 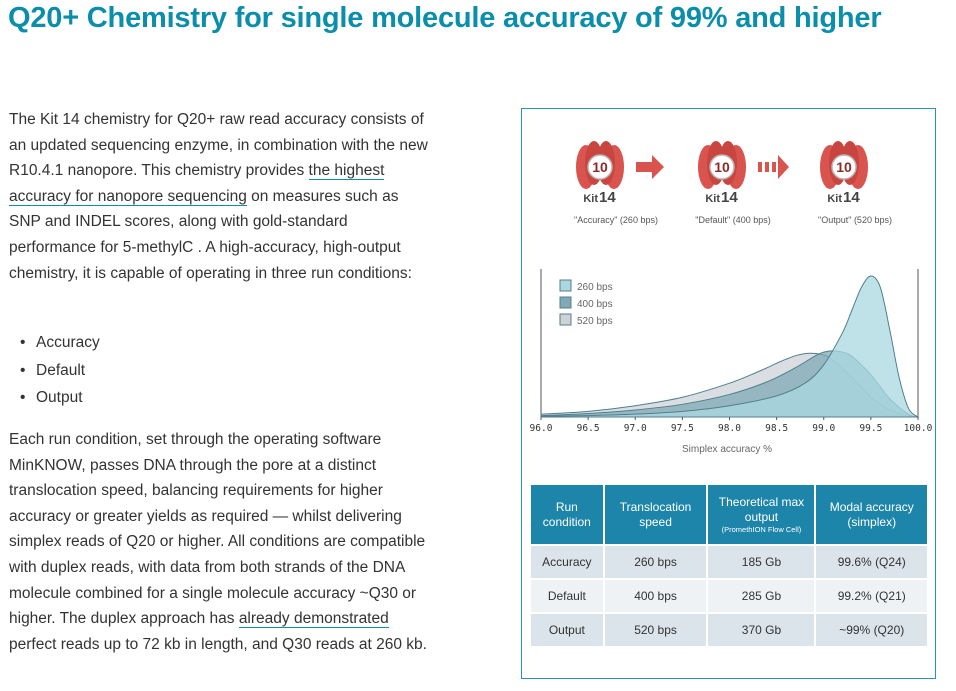 What do you see at coordinates (568, 629) in the screenshot?
I see `table-cell: Output` at bounding box center [568, 629].